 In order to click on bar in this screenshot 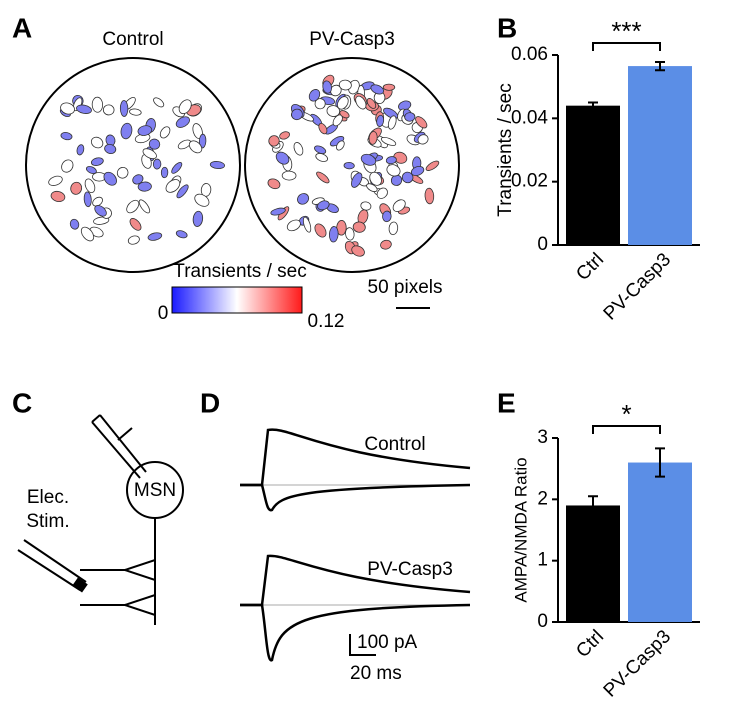, I will do `click(593, 175)`.